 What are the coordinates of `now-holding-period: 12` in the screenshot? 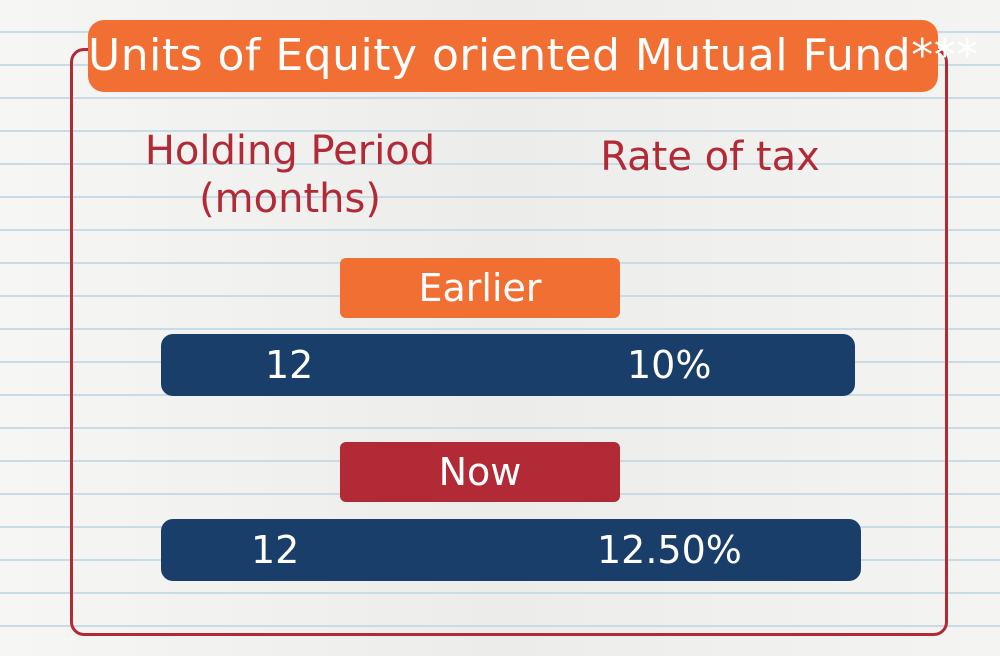 It's located at (275, 550).